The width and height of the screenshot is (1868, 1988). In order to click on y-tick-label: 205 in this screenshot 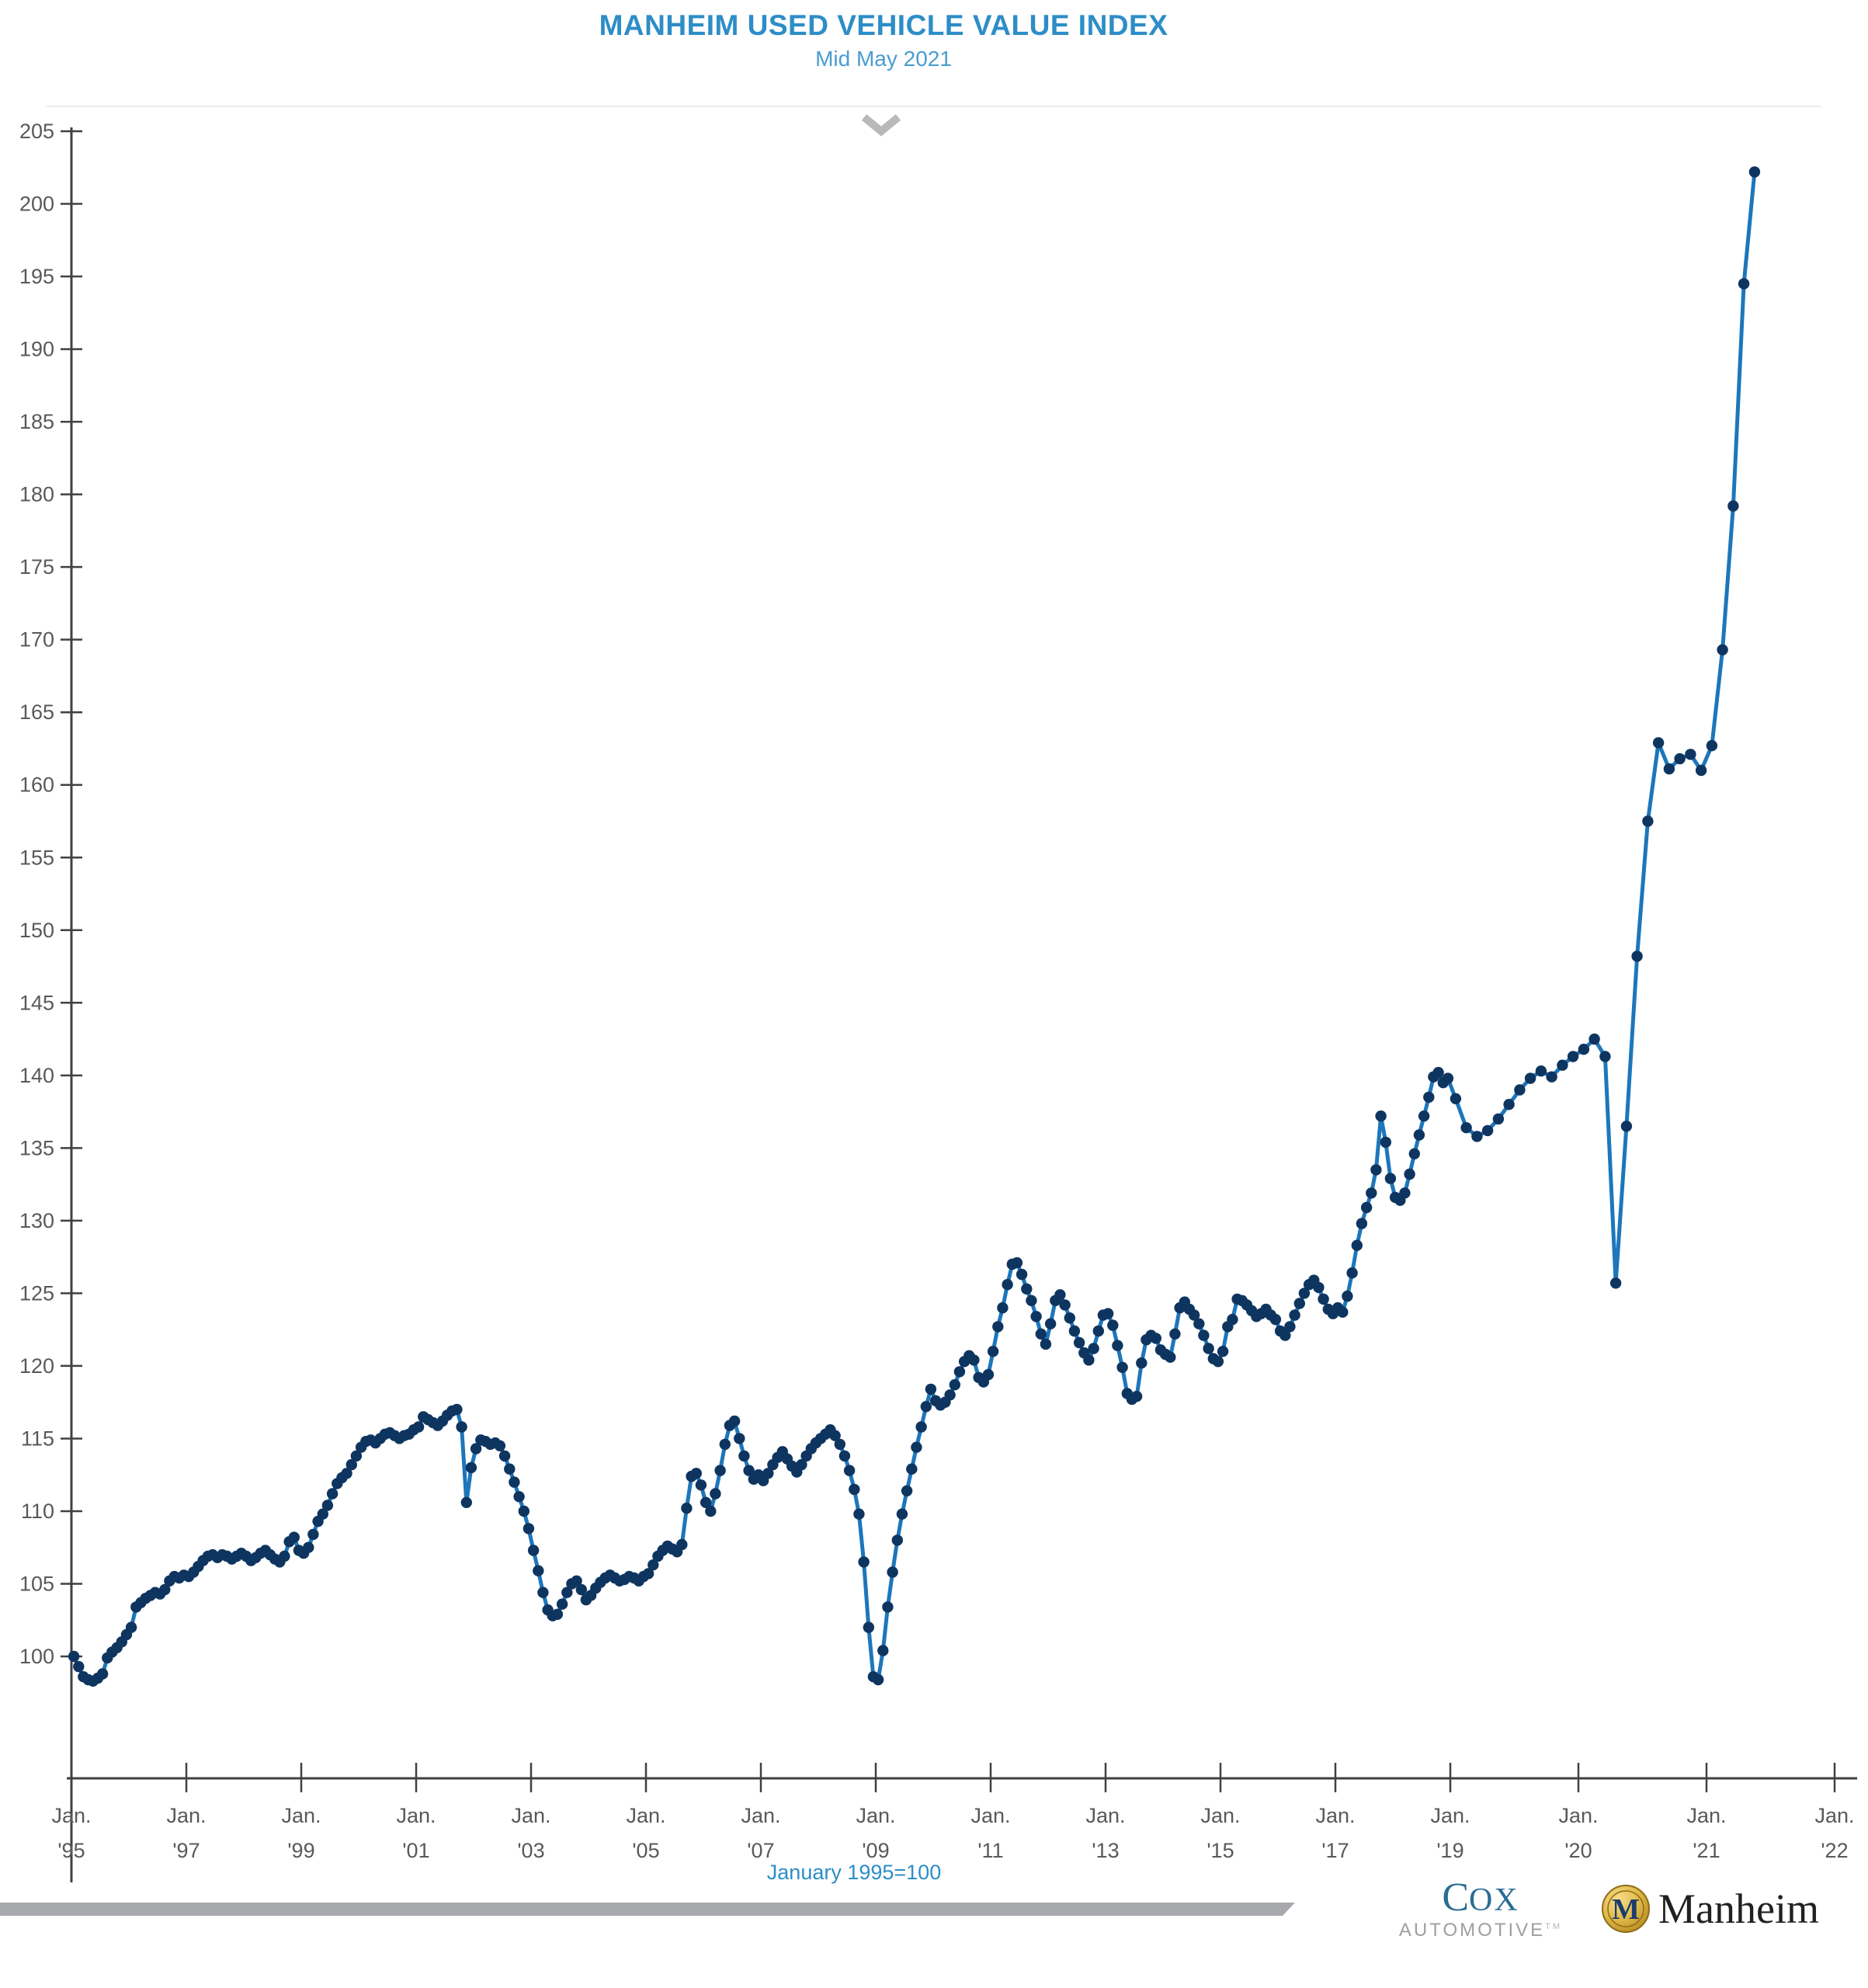, I will do `click(36, 131)`.